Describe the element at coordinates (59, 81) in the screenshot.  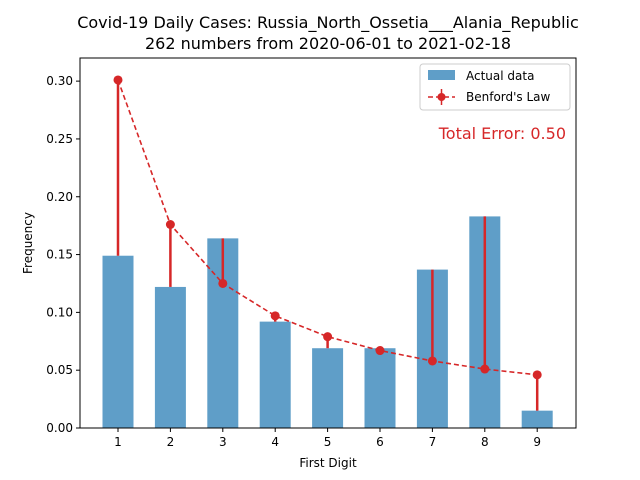
I see `y-tick-label-6: 0.30` at that location.